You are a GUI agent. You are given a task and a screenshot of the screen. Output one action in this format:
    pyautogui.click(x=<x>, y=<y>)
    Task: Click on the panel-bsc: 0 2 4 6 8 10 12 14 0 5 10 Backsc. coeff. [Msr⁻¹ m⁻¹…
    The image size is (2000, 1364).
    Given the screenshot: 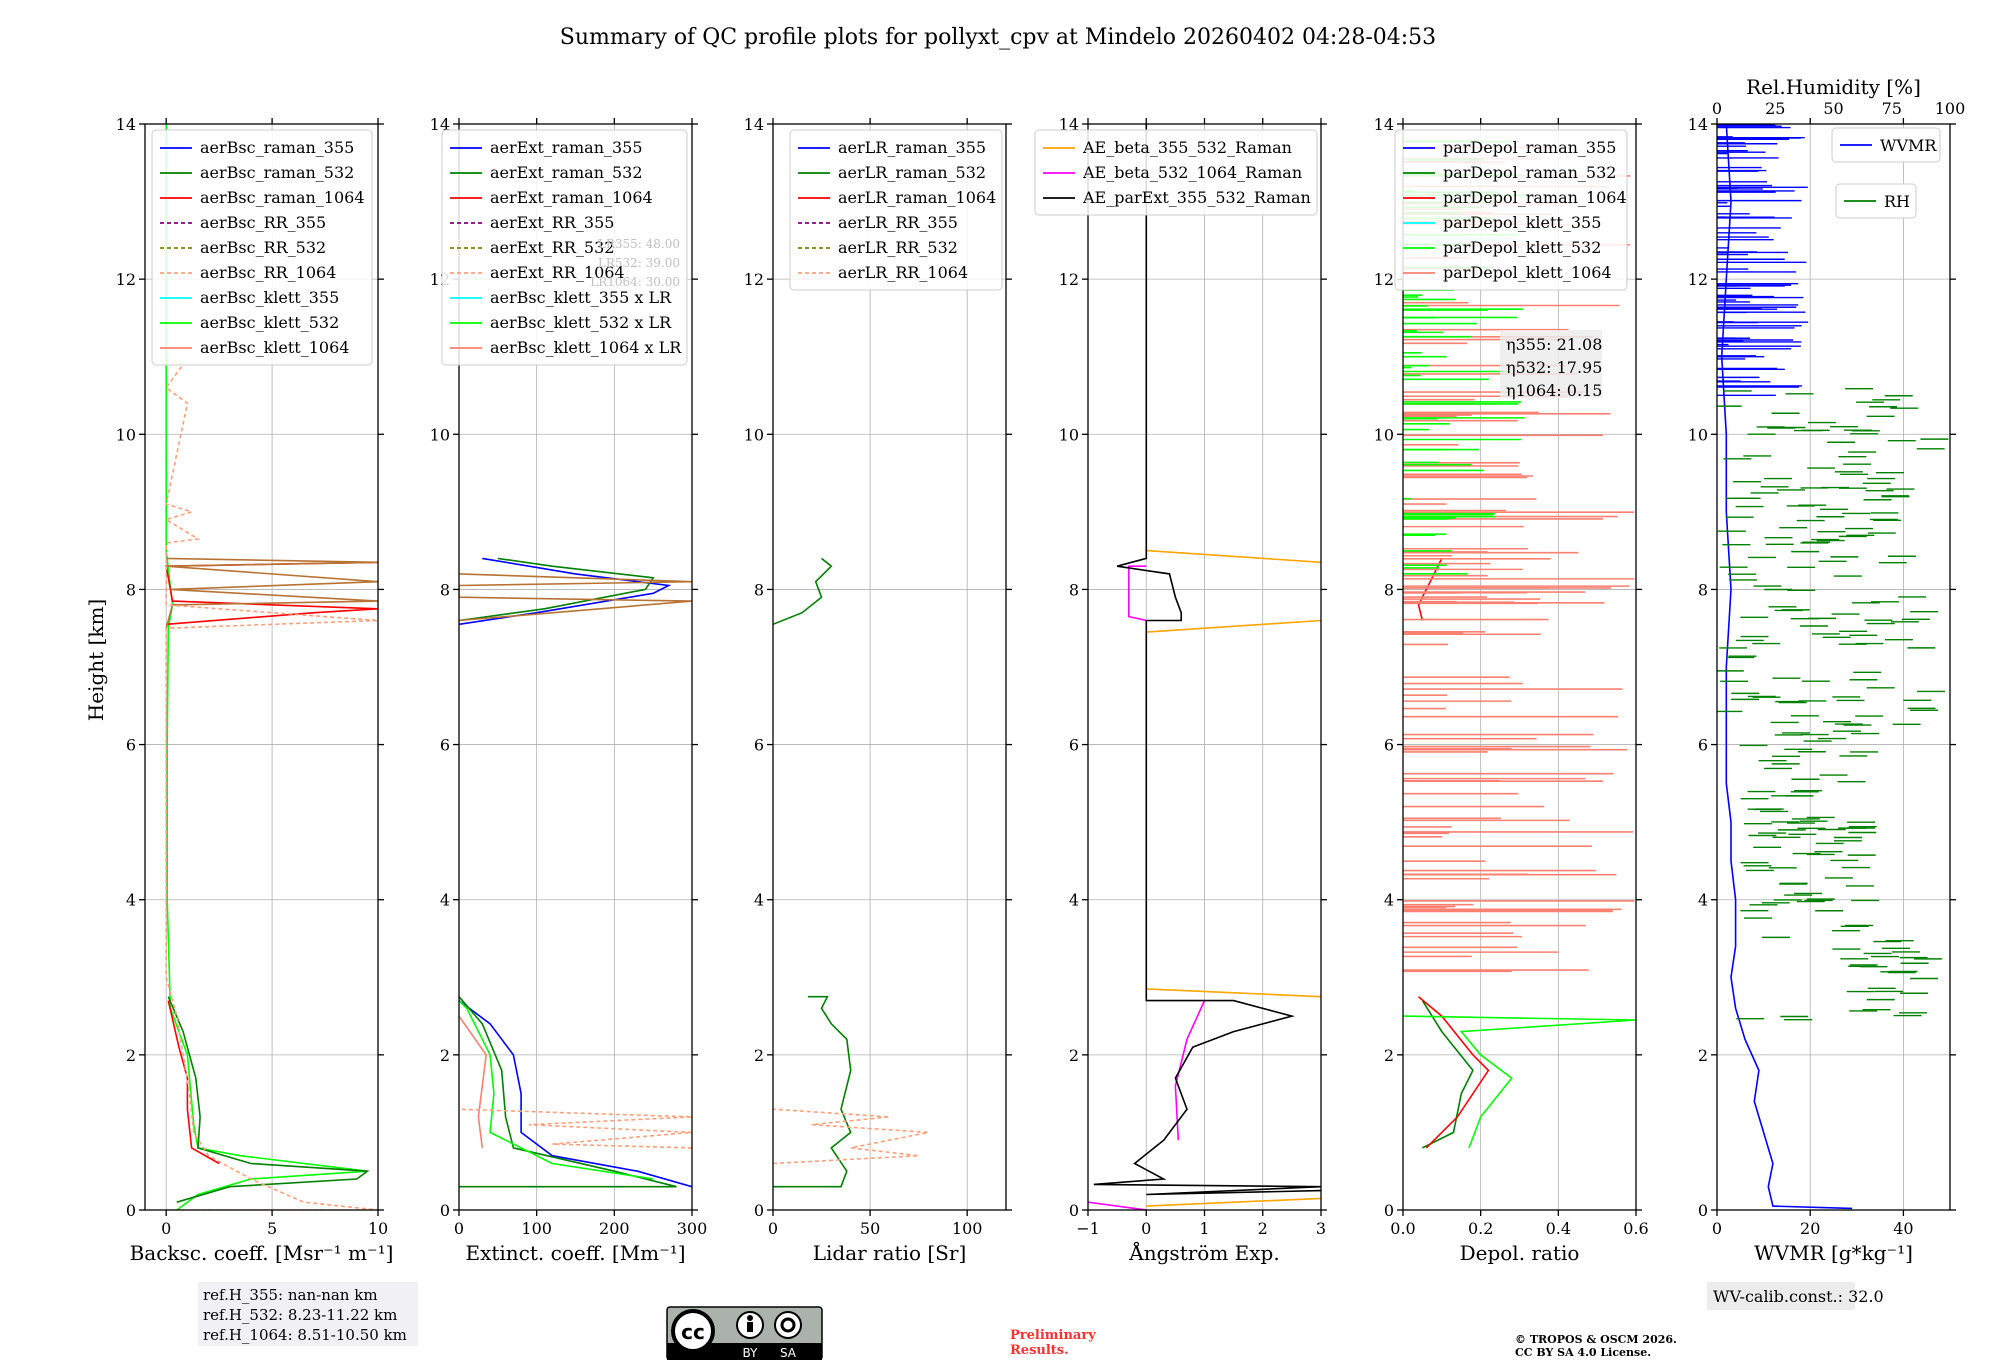 What is the action you would take?
    pyautogui.click(x=255, y=690)
    